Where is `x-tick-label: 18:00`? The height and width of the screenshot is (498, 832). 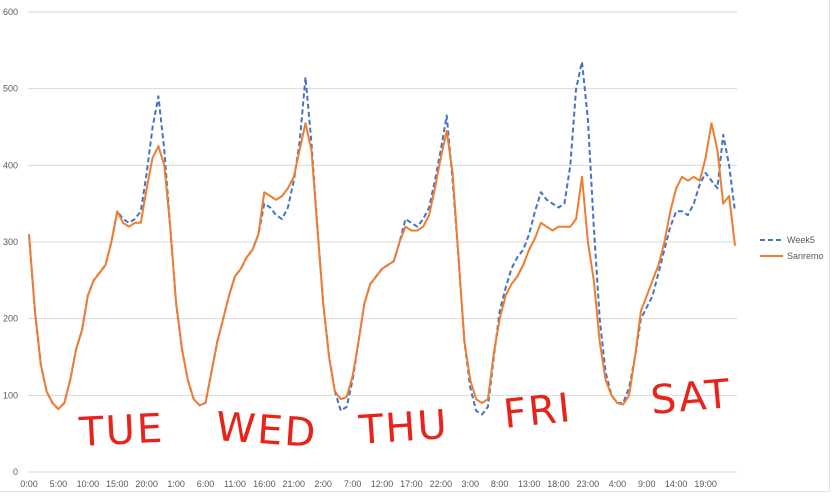 x-tick-label: 18:00 is located at coordinates (558, 484).